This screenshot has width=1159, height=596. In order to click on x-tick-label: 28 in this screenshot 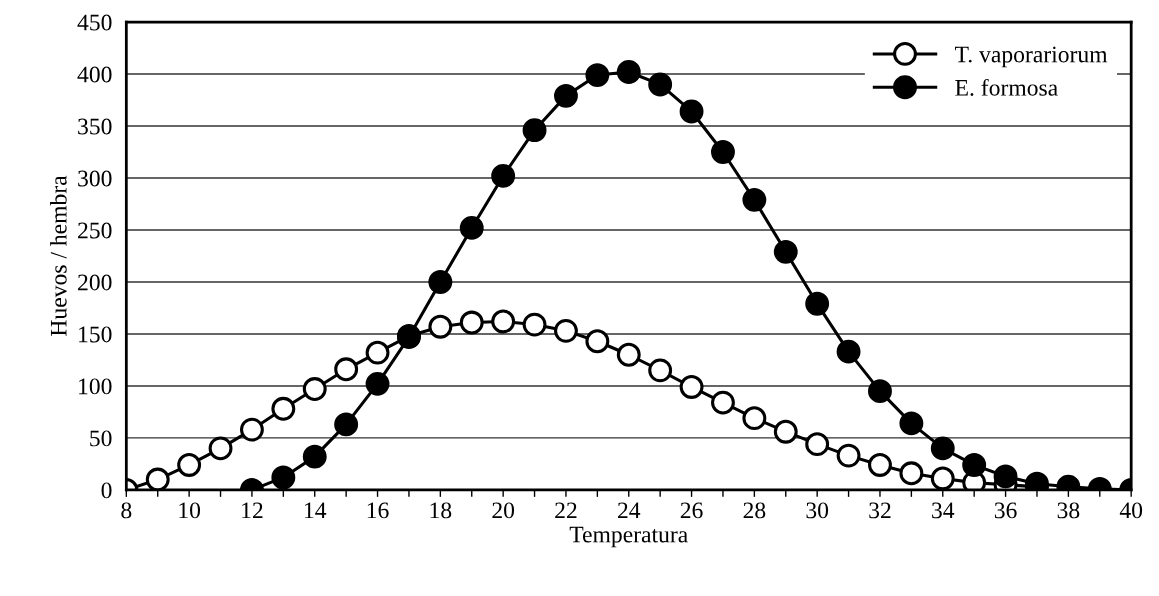, I will do `click(754, 510)`.